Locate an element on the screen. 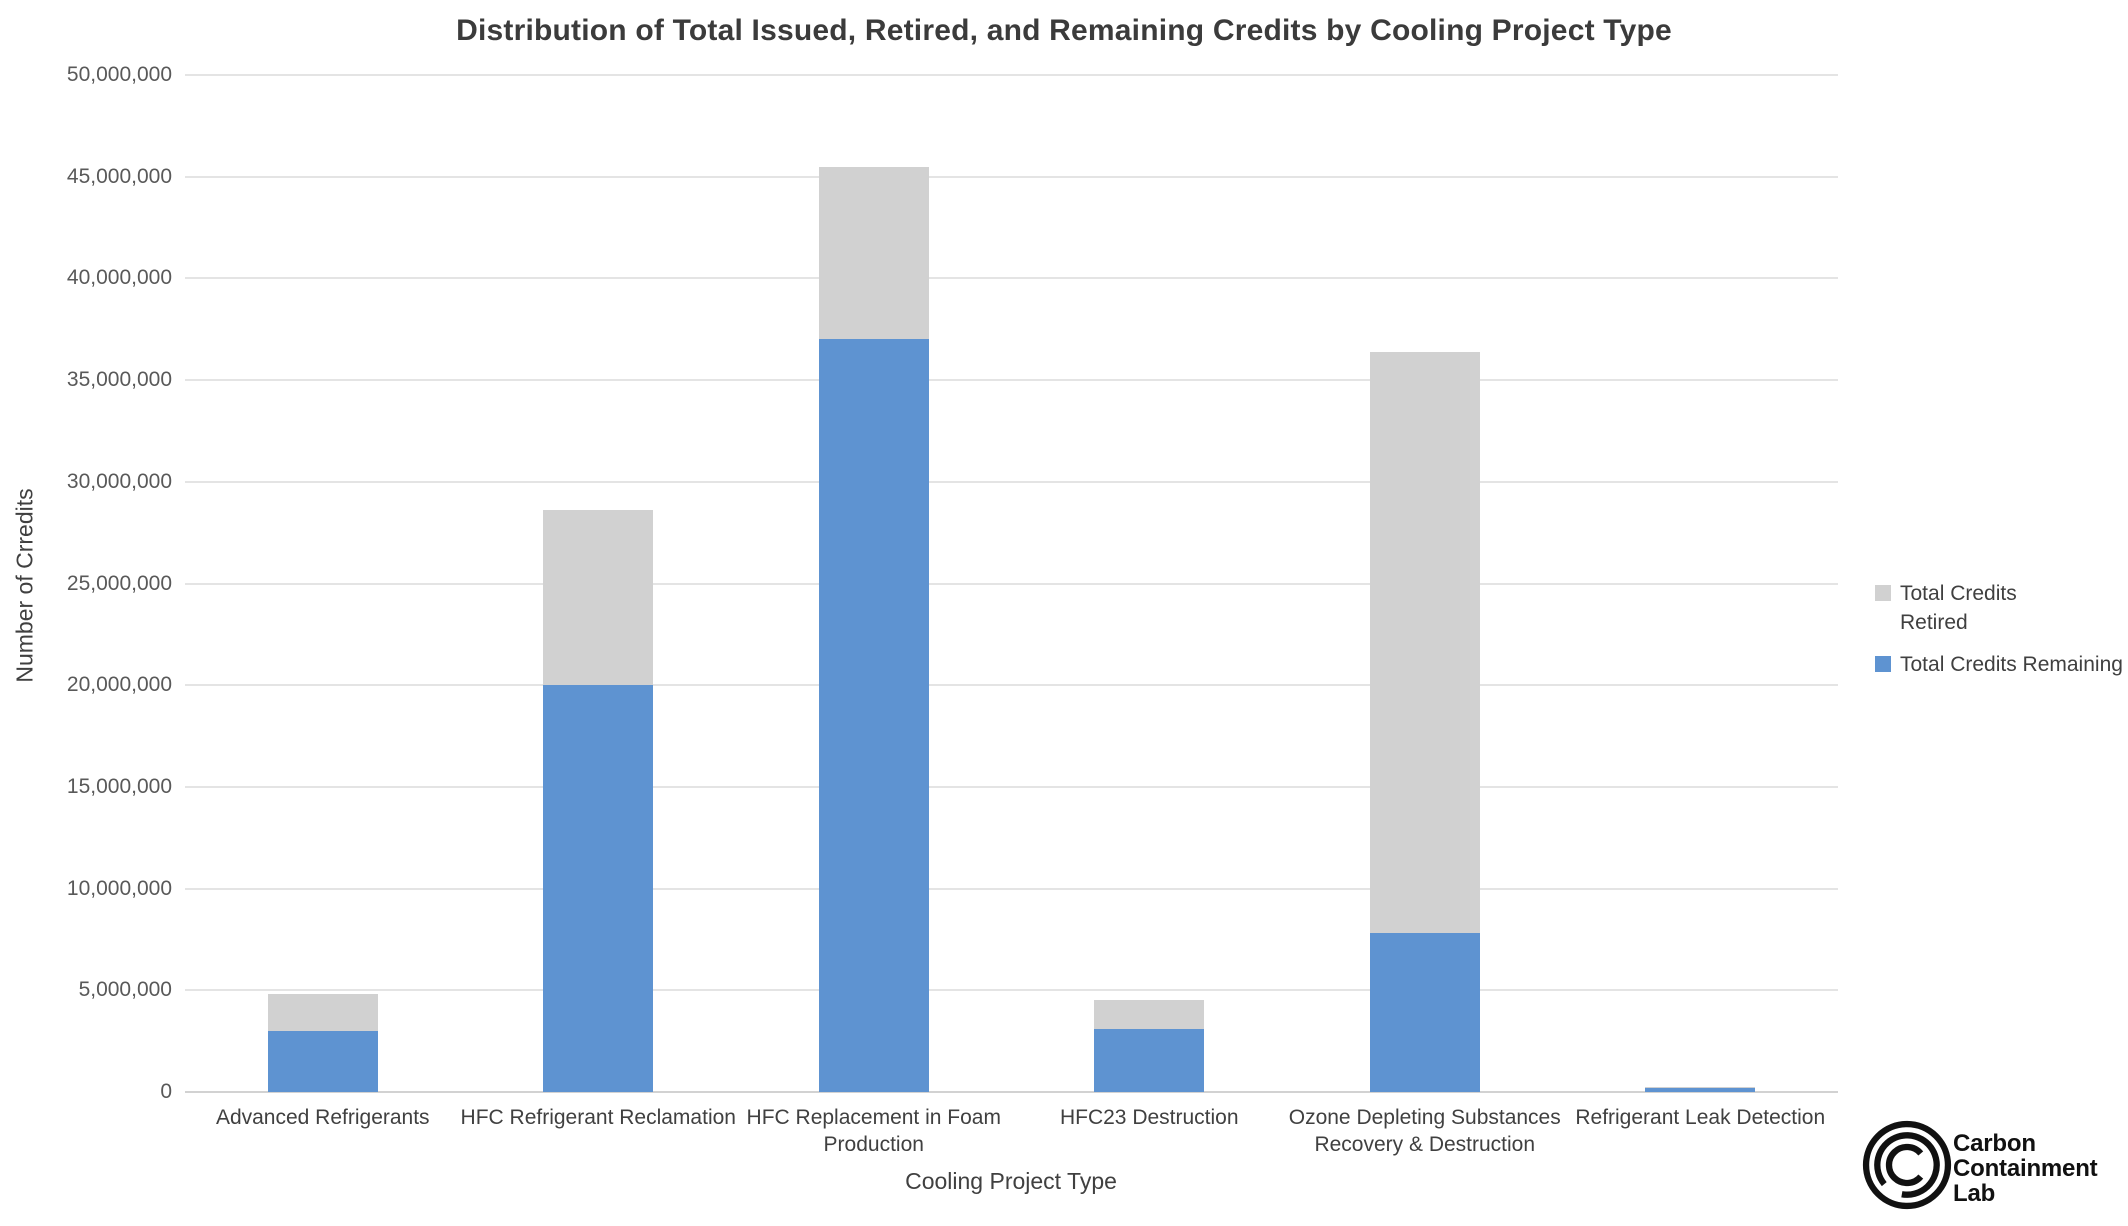 Image resolution: width=2128 pixels, height=1226 pixels. legend-swatch-total-credits-retired is located at coordinates (1883, 593).